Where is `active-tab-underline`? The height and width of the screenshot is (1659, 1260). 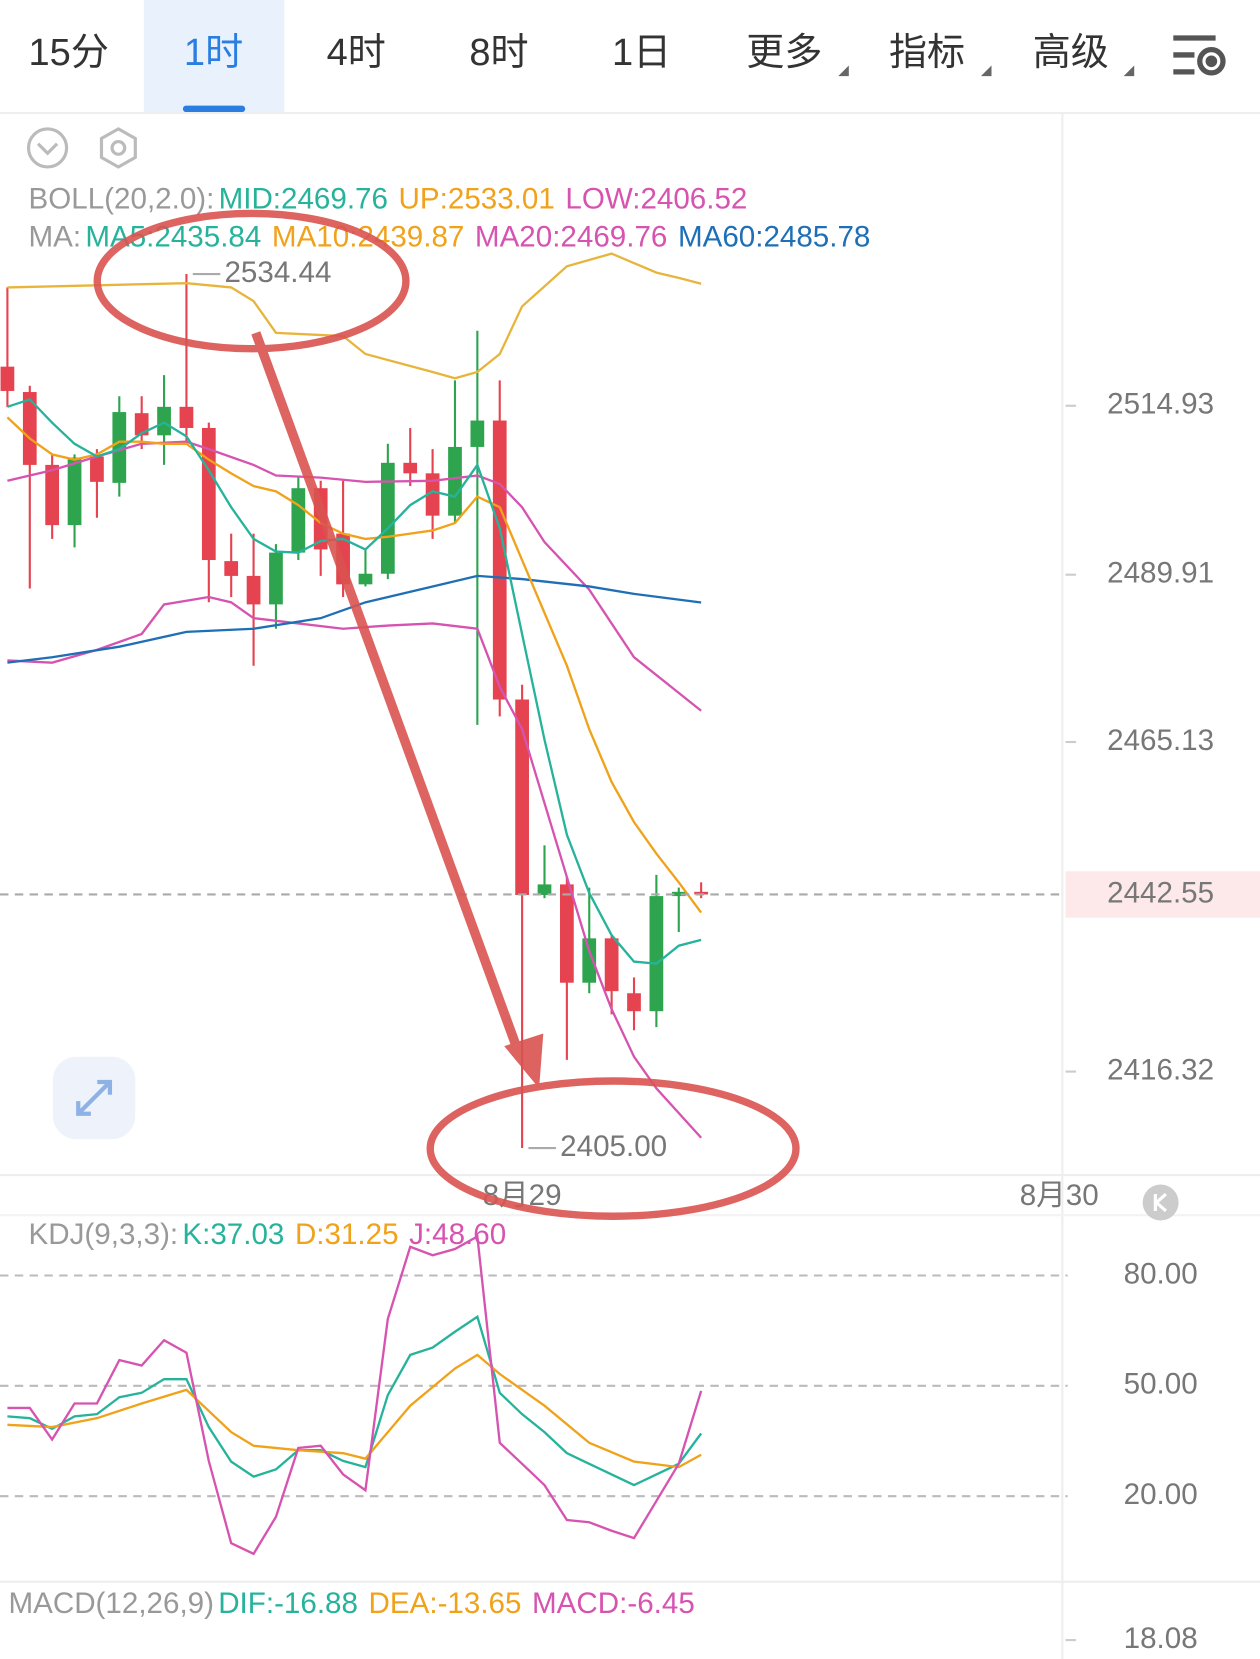
active-tab-underline is located at coordinates (214, 109).